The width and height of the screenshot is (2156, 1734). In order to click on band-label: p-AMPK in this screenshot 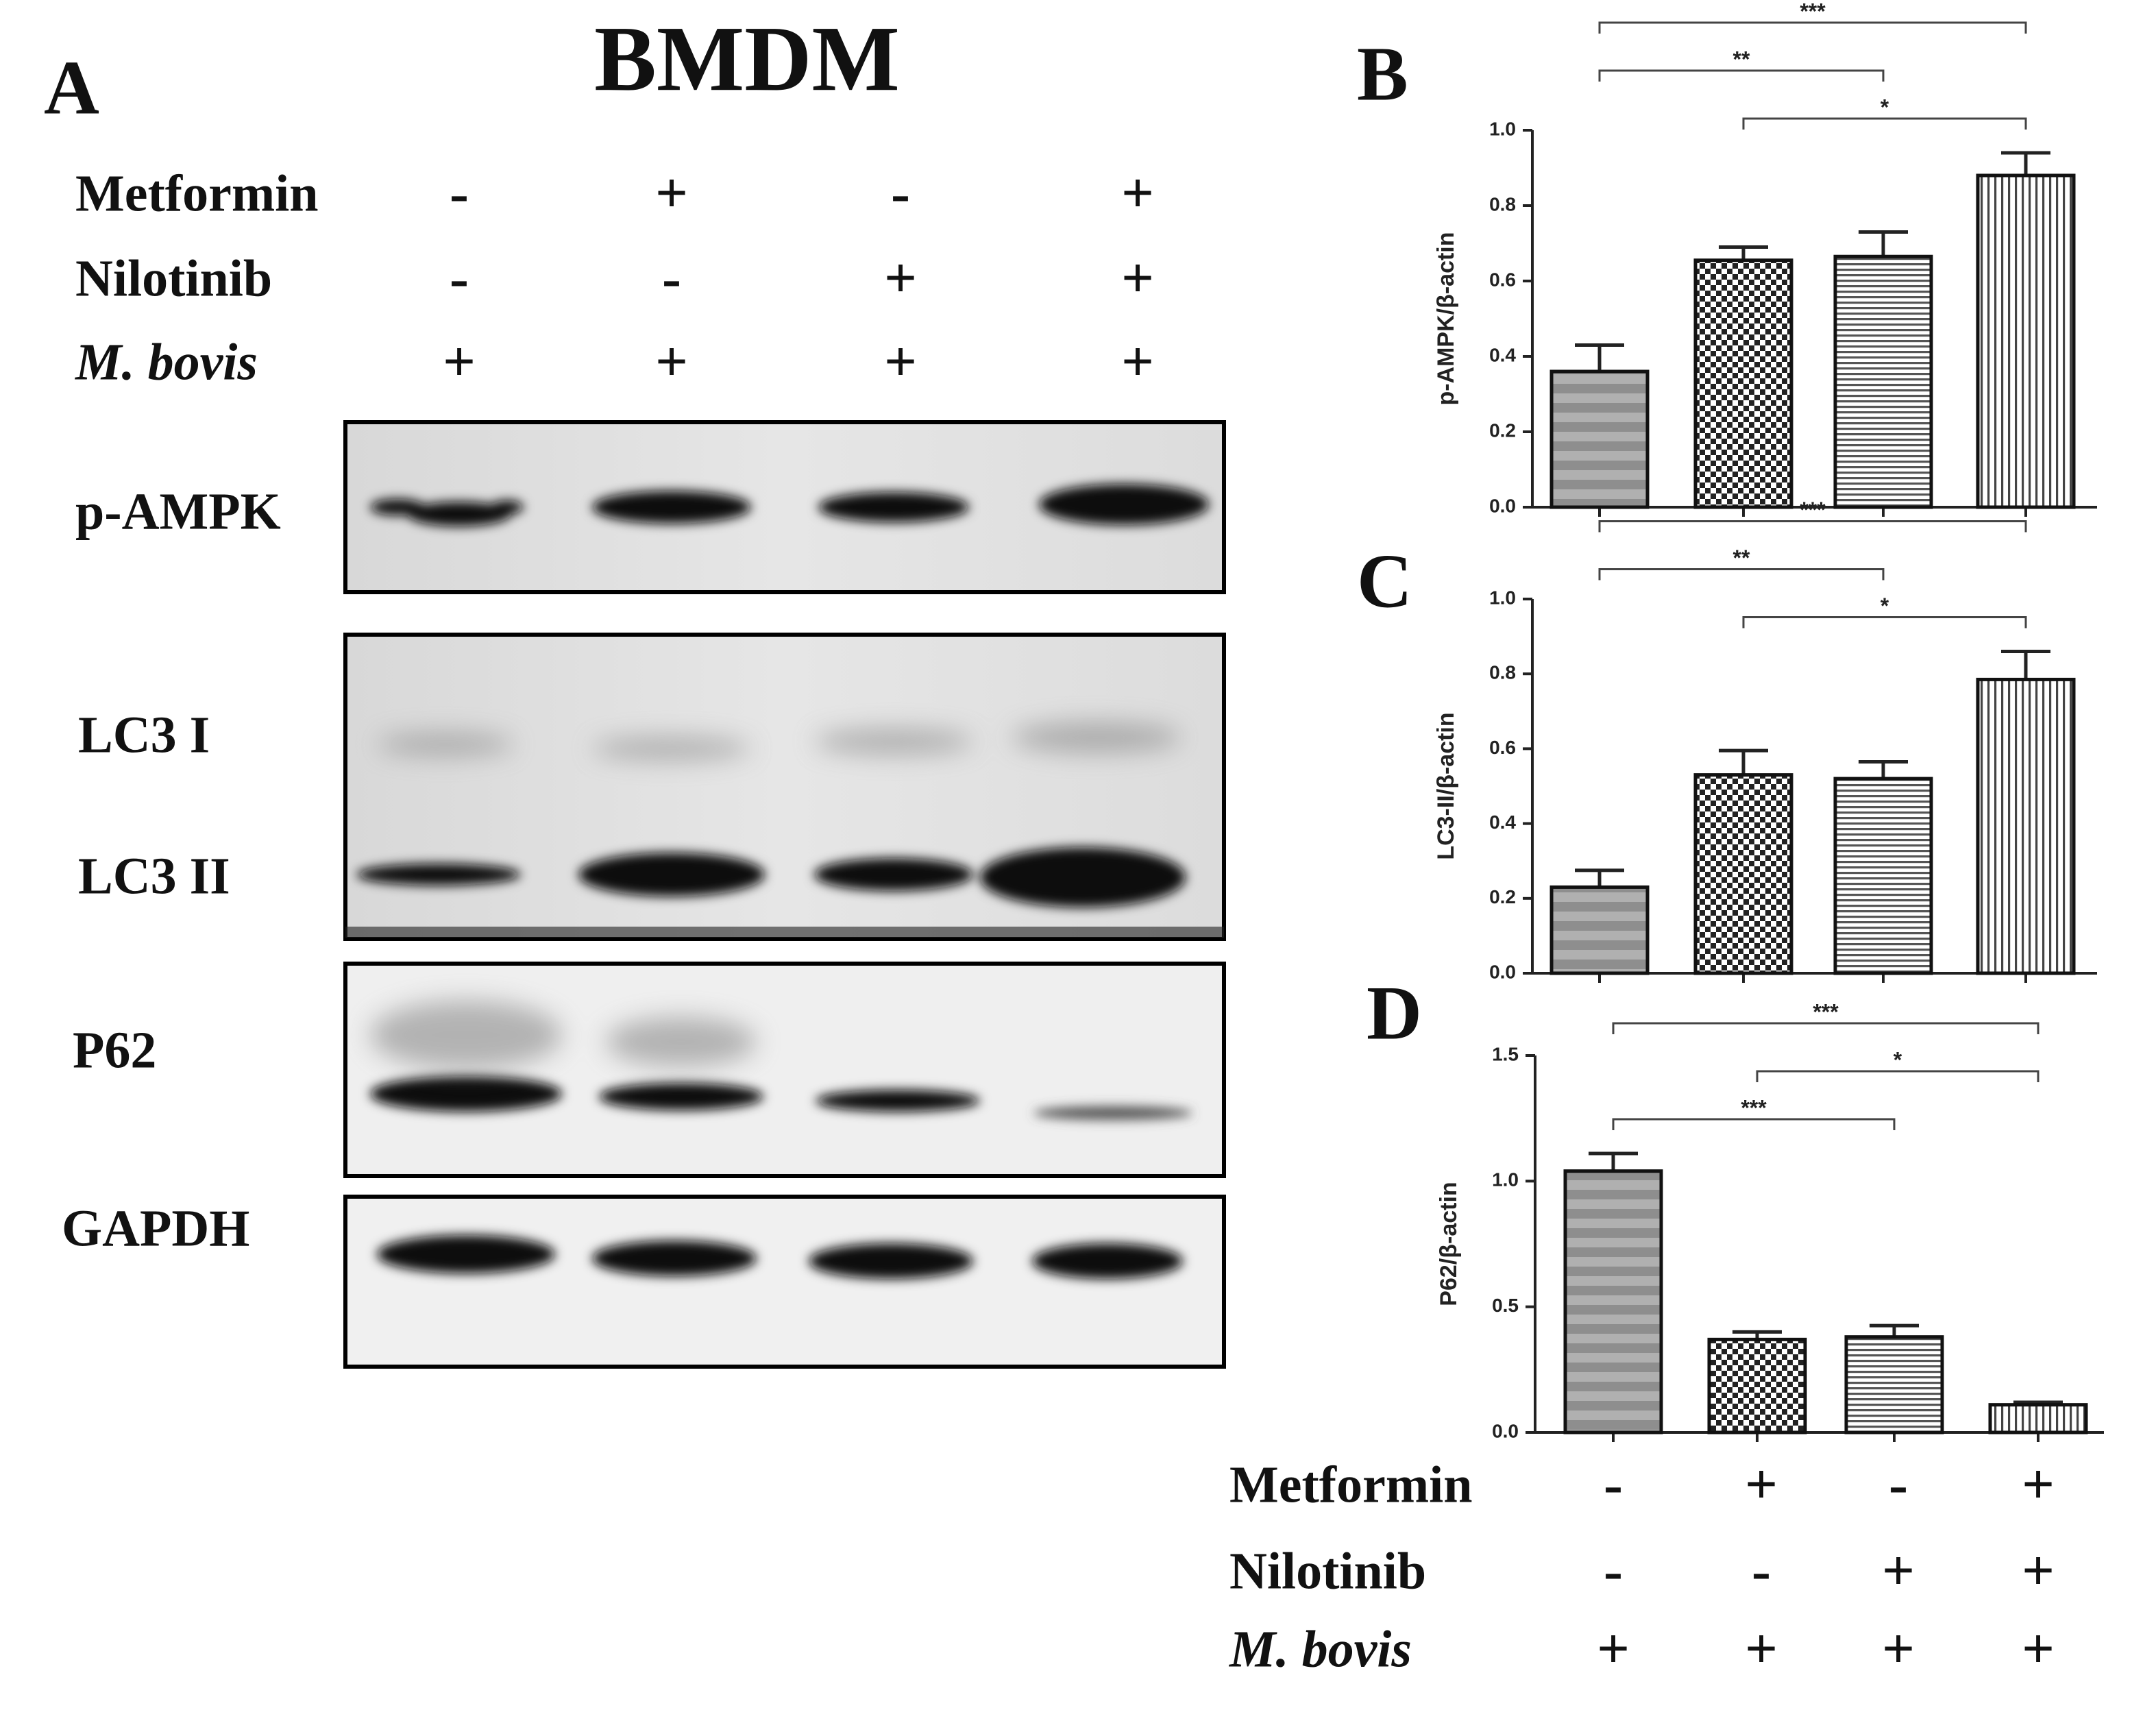, I will do `click(178, 512)`.